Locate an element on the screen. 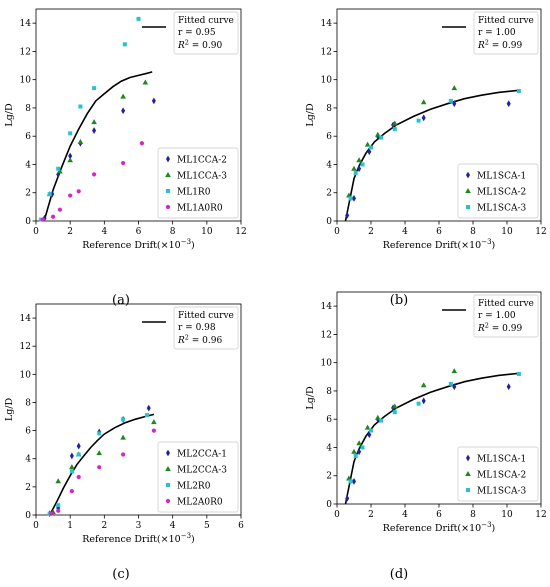  legend-entry-ML1CCA-2: ML1CCA-2 is located at coordinates (202, 161).